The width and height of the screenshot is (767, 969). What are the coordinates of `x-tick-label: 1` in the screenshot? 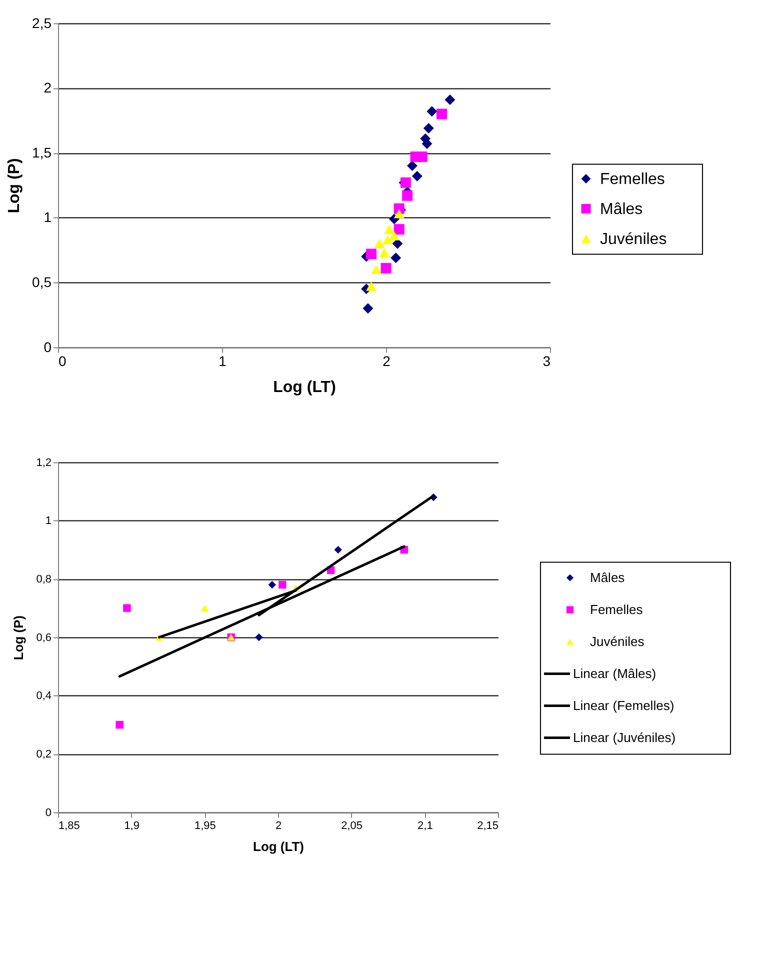 It's located at (222, 360).